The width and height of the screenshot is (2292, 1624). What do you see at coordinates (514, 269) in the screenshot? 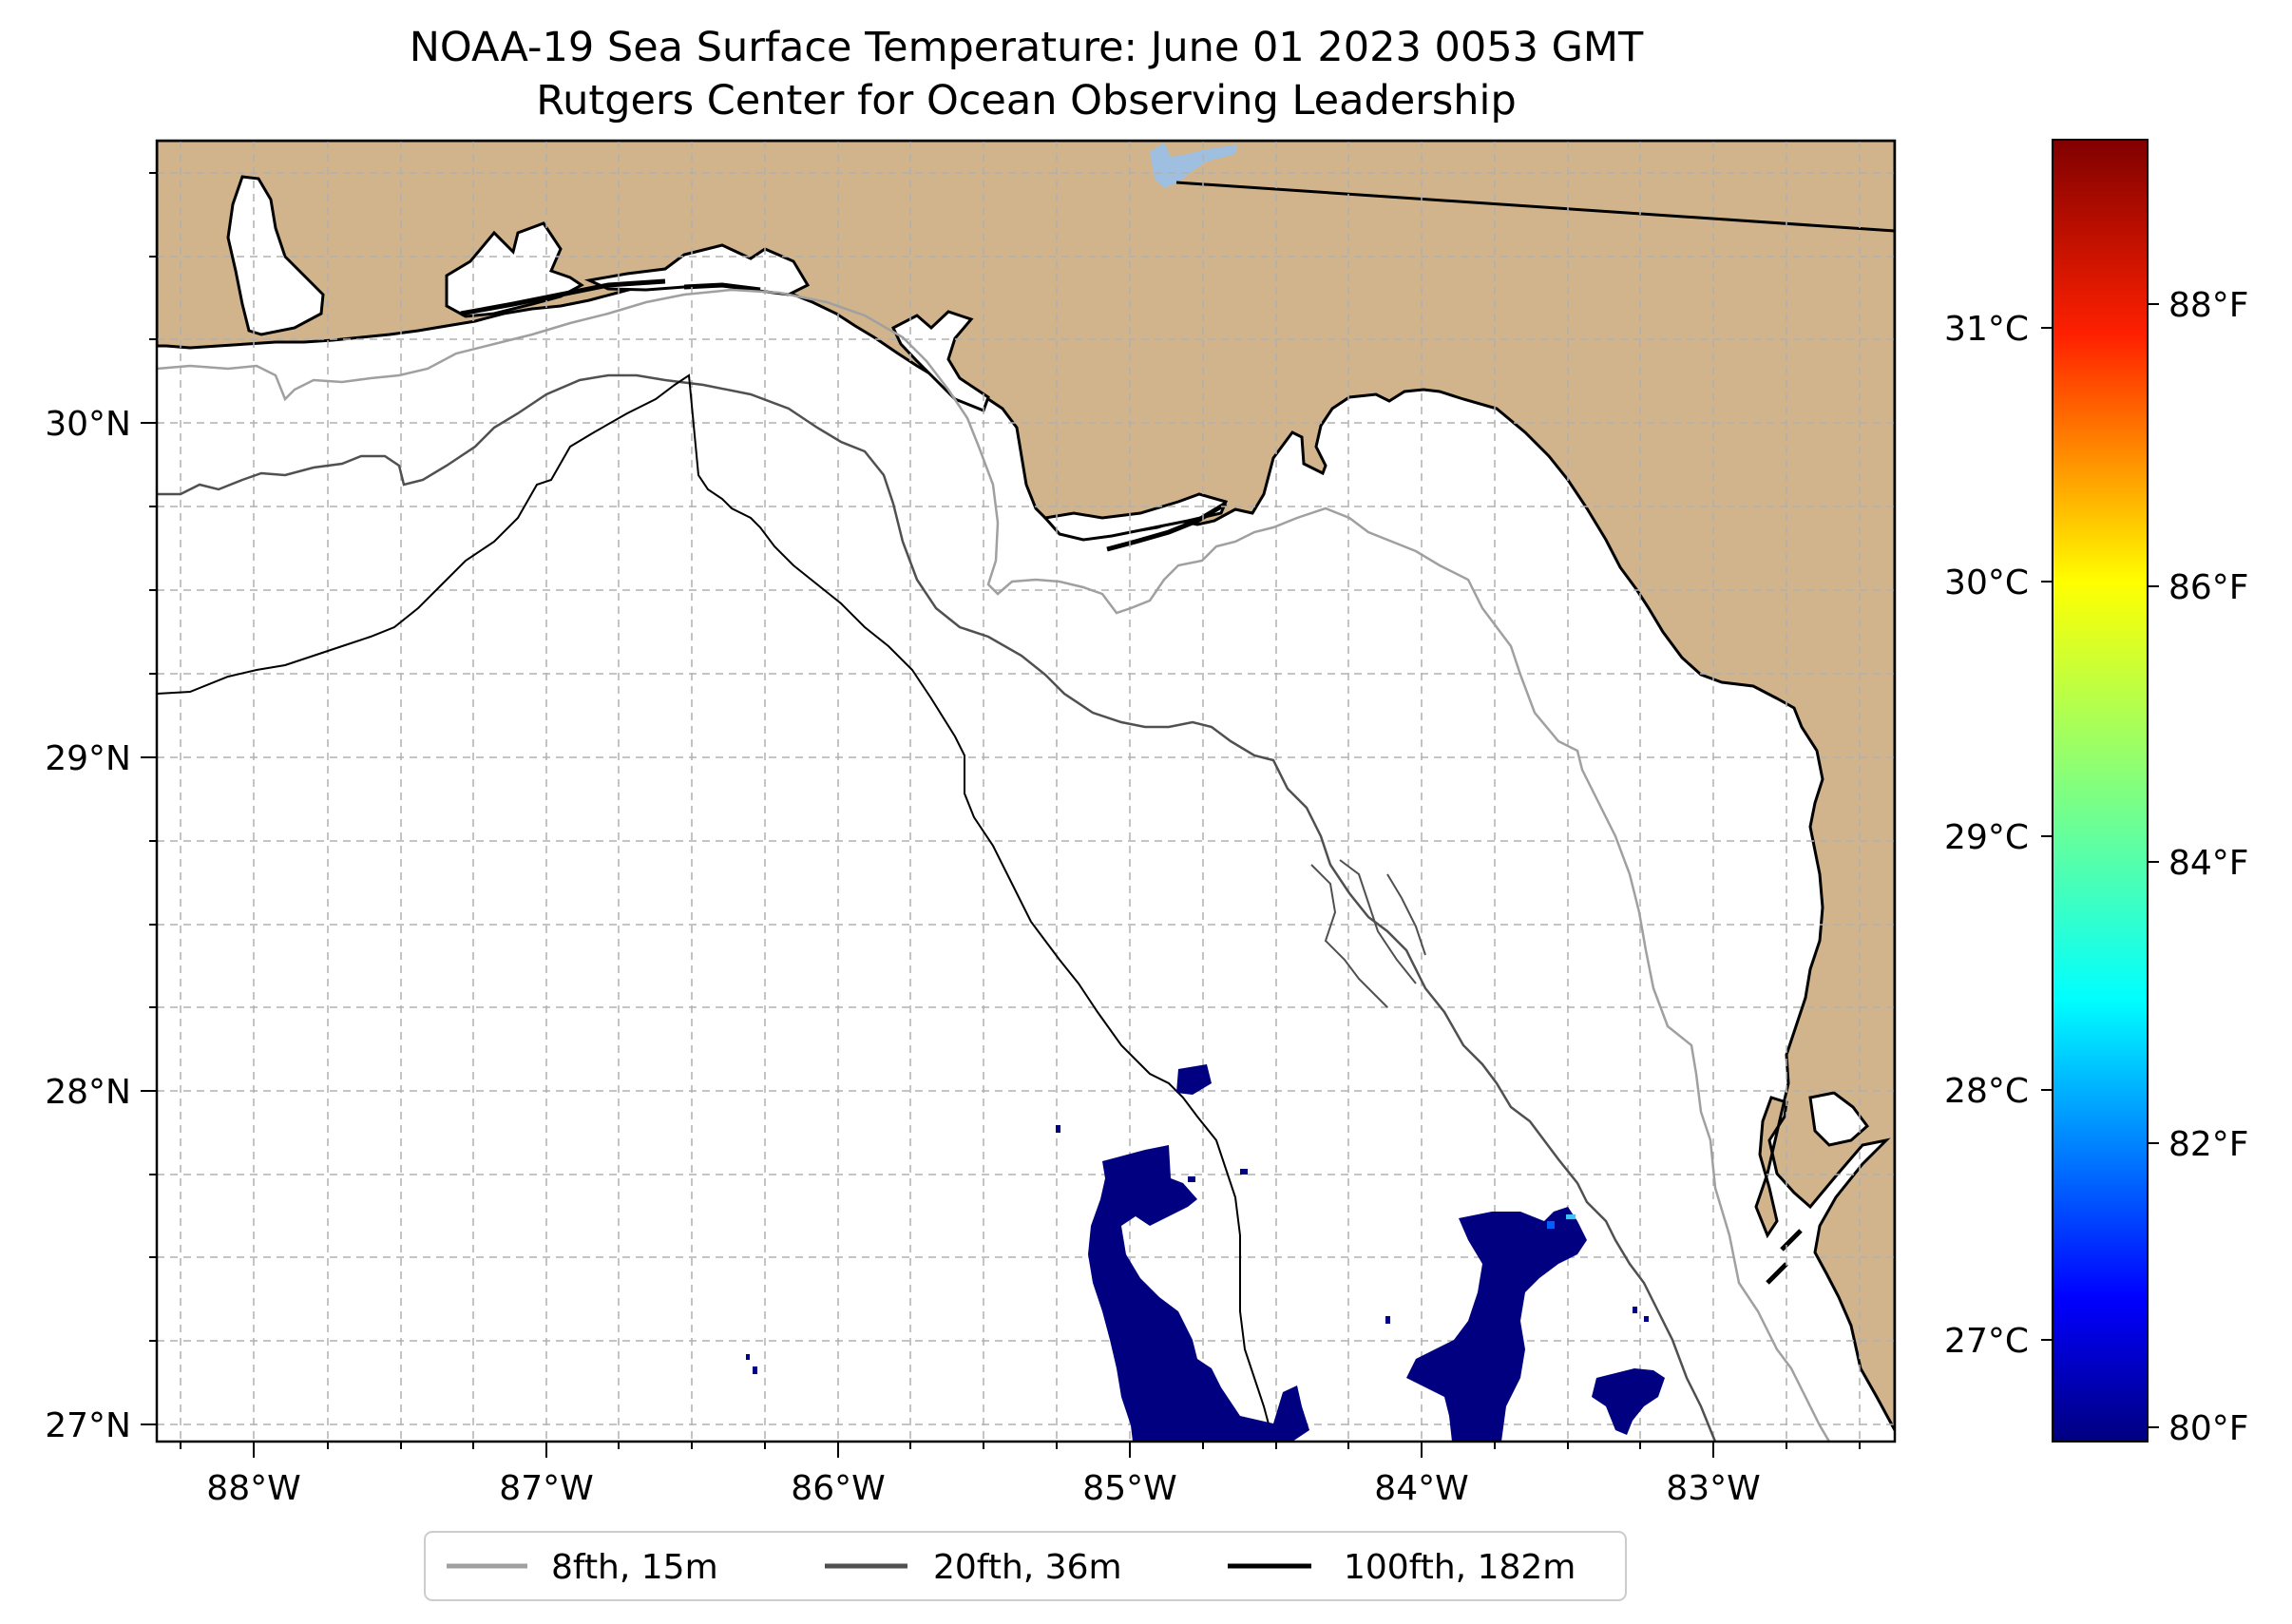
I see `pensacola-bay` at bounding box center [514, 269].